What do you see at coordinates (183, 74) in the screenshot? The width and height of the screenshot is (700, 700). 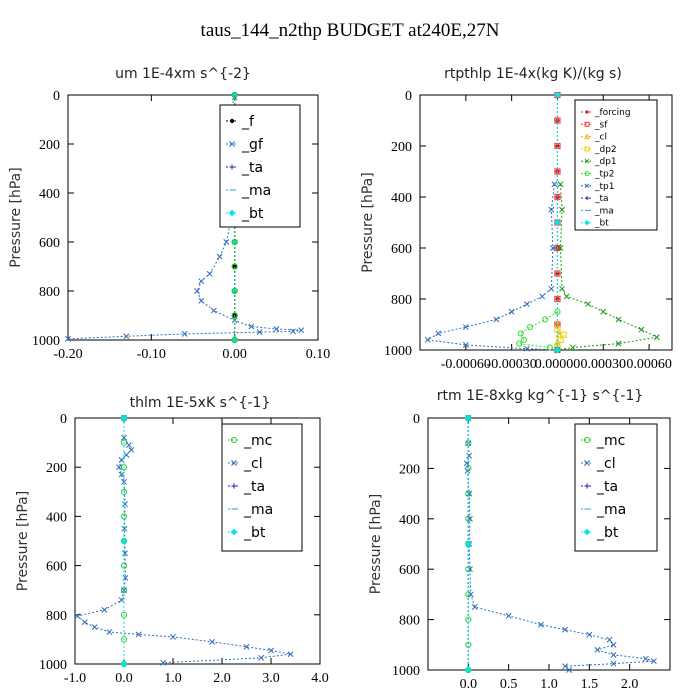 I see `panel-title: um 1E-4xm s^{-2}` at bounding box center [183, 74].